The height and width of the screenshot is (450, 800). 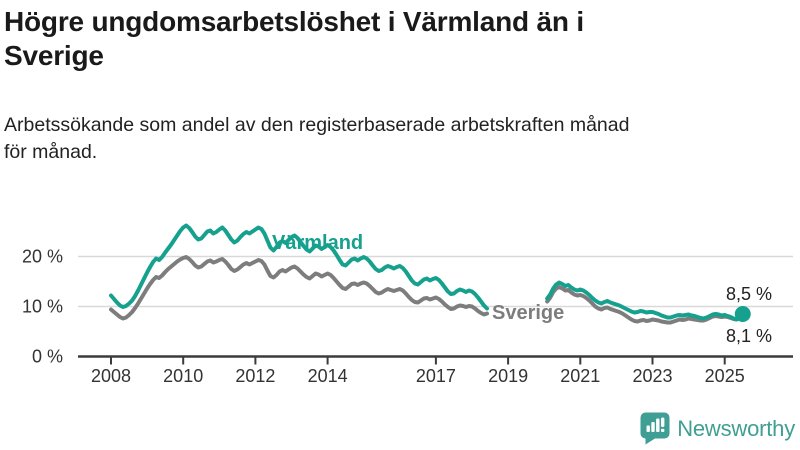 What do you see at coordinates (736, 428) in the screenshot?
I see `newsworthy-logo-text: Newsworthy` at bounding box center [736, 428].